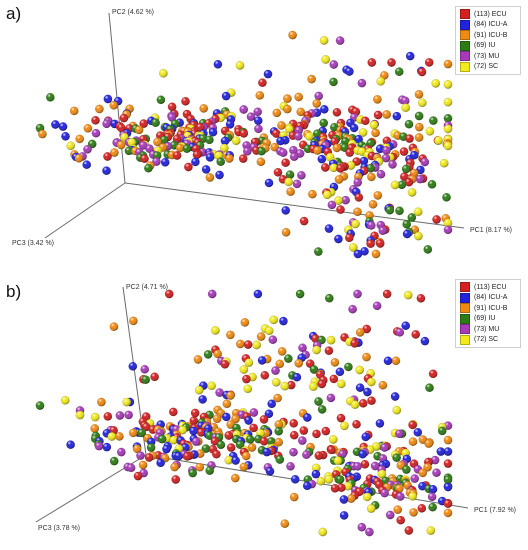  I want to click on pc3-axis-line, so click(85, 210).